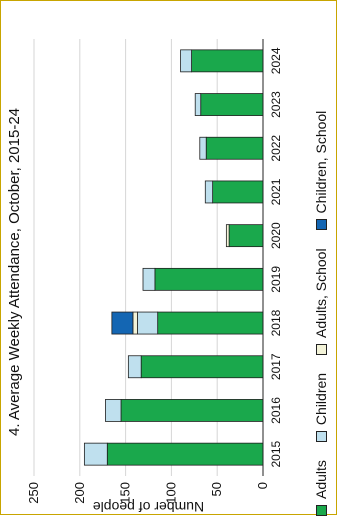  Describe the element at coordinates (276, 279) in the screenshot. I see `x-tick-label: 2019` at that location.